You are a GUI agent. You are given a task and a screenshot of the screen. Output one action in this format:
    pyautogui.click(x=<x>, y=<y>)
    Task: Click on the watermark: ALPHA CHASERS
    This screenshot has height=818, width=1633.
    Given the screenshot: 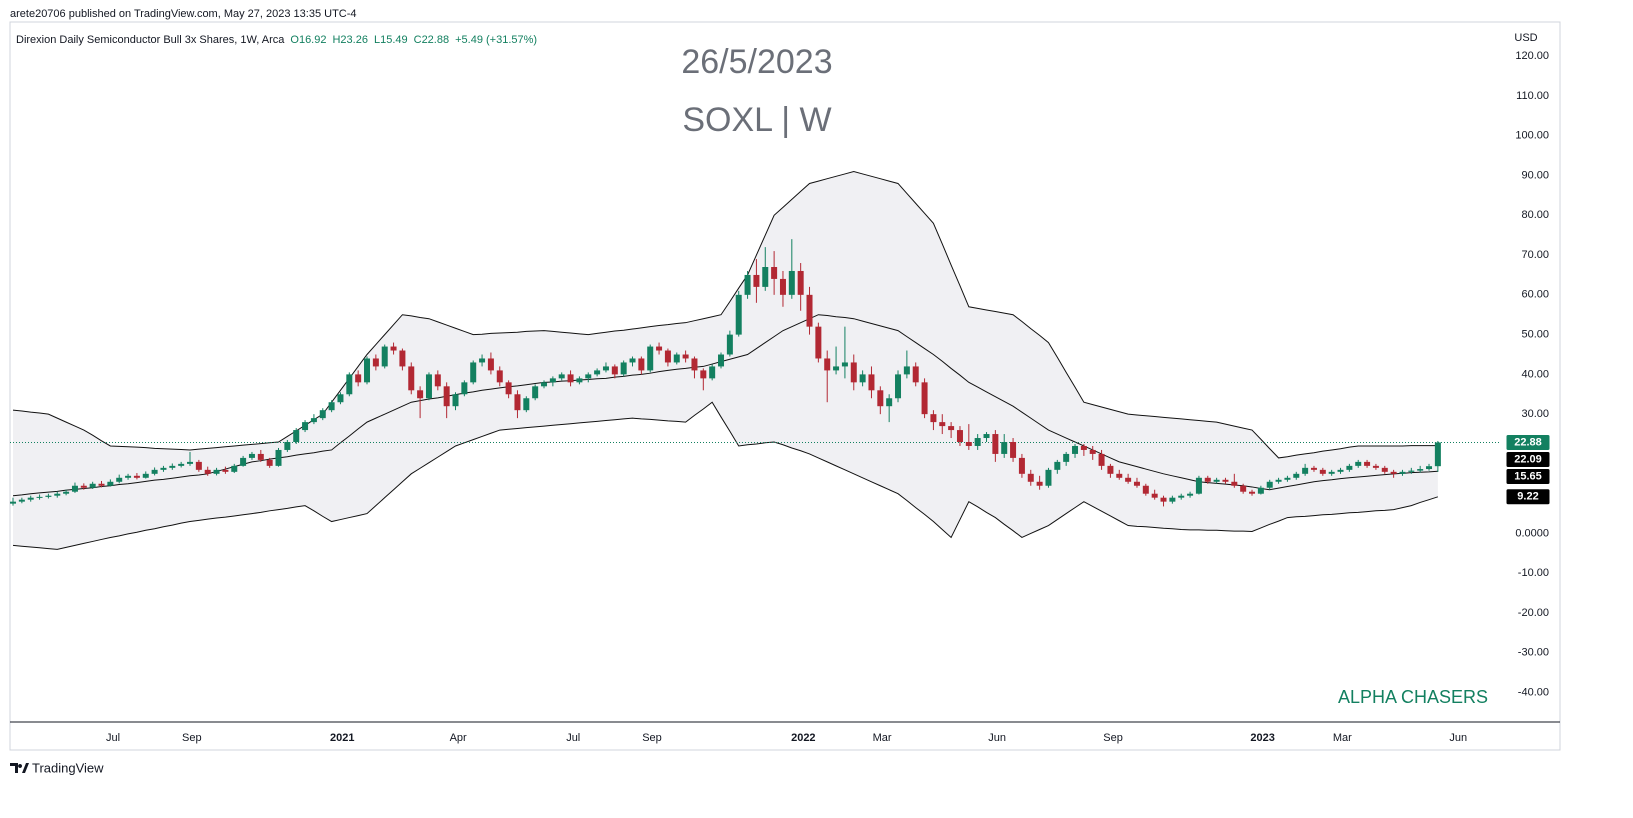 What is the action you would take?
    pyautogui.click(x=1413, y=697)
    